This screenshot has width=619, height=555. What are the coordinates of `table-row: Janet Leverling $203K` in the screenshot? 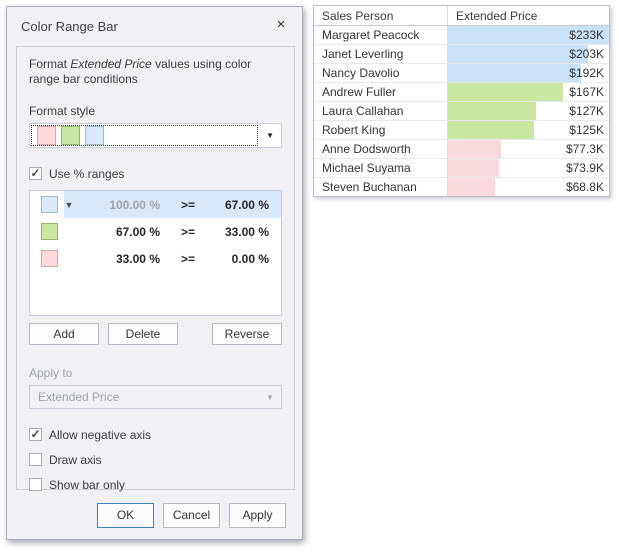 It's located at (461, 54).